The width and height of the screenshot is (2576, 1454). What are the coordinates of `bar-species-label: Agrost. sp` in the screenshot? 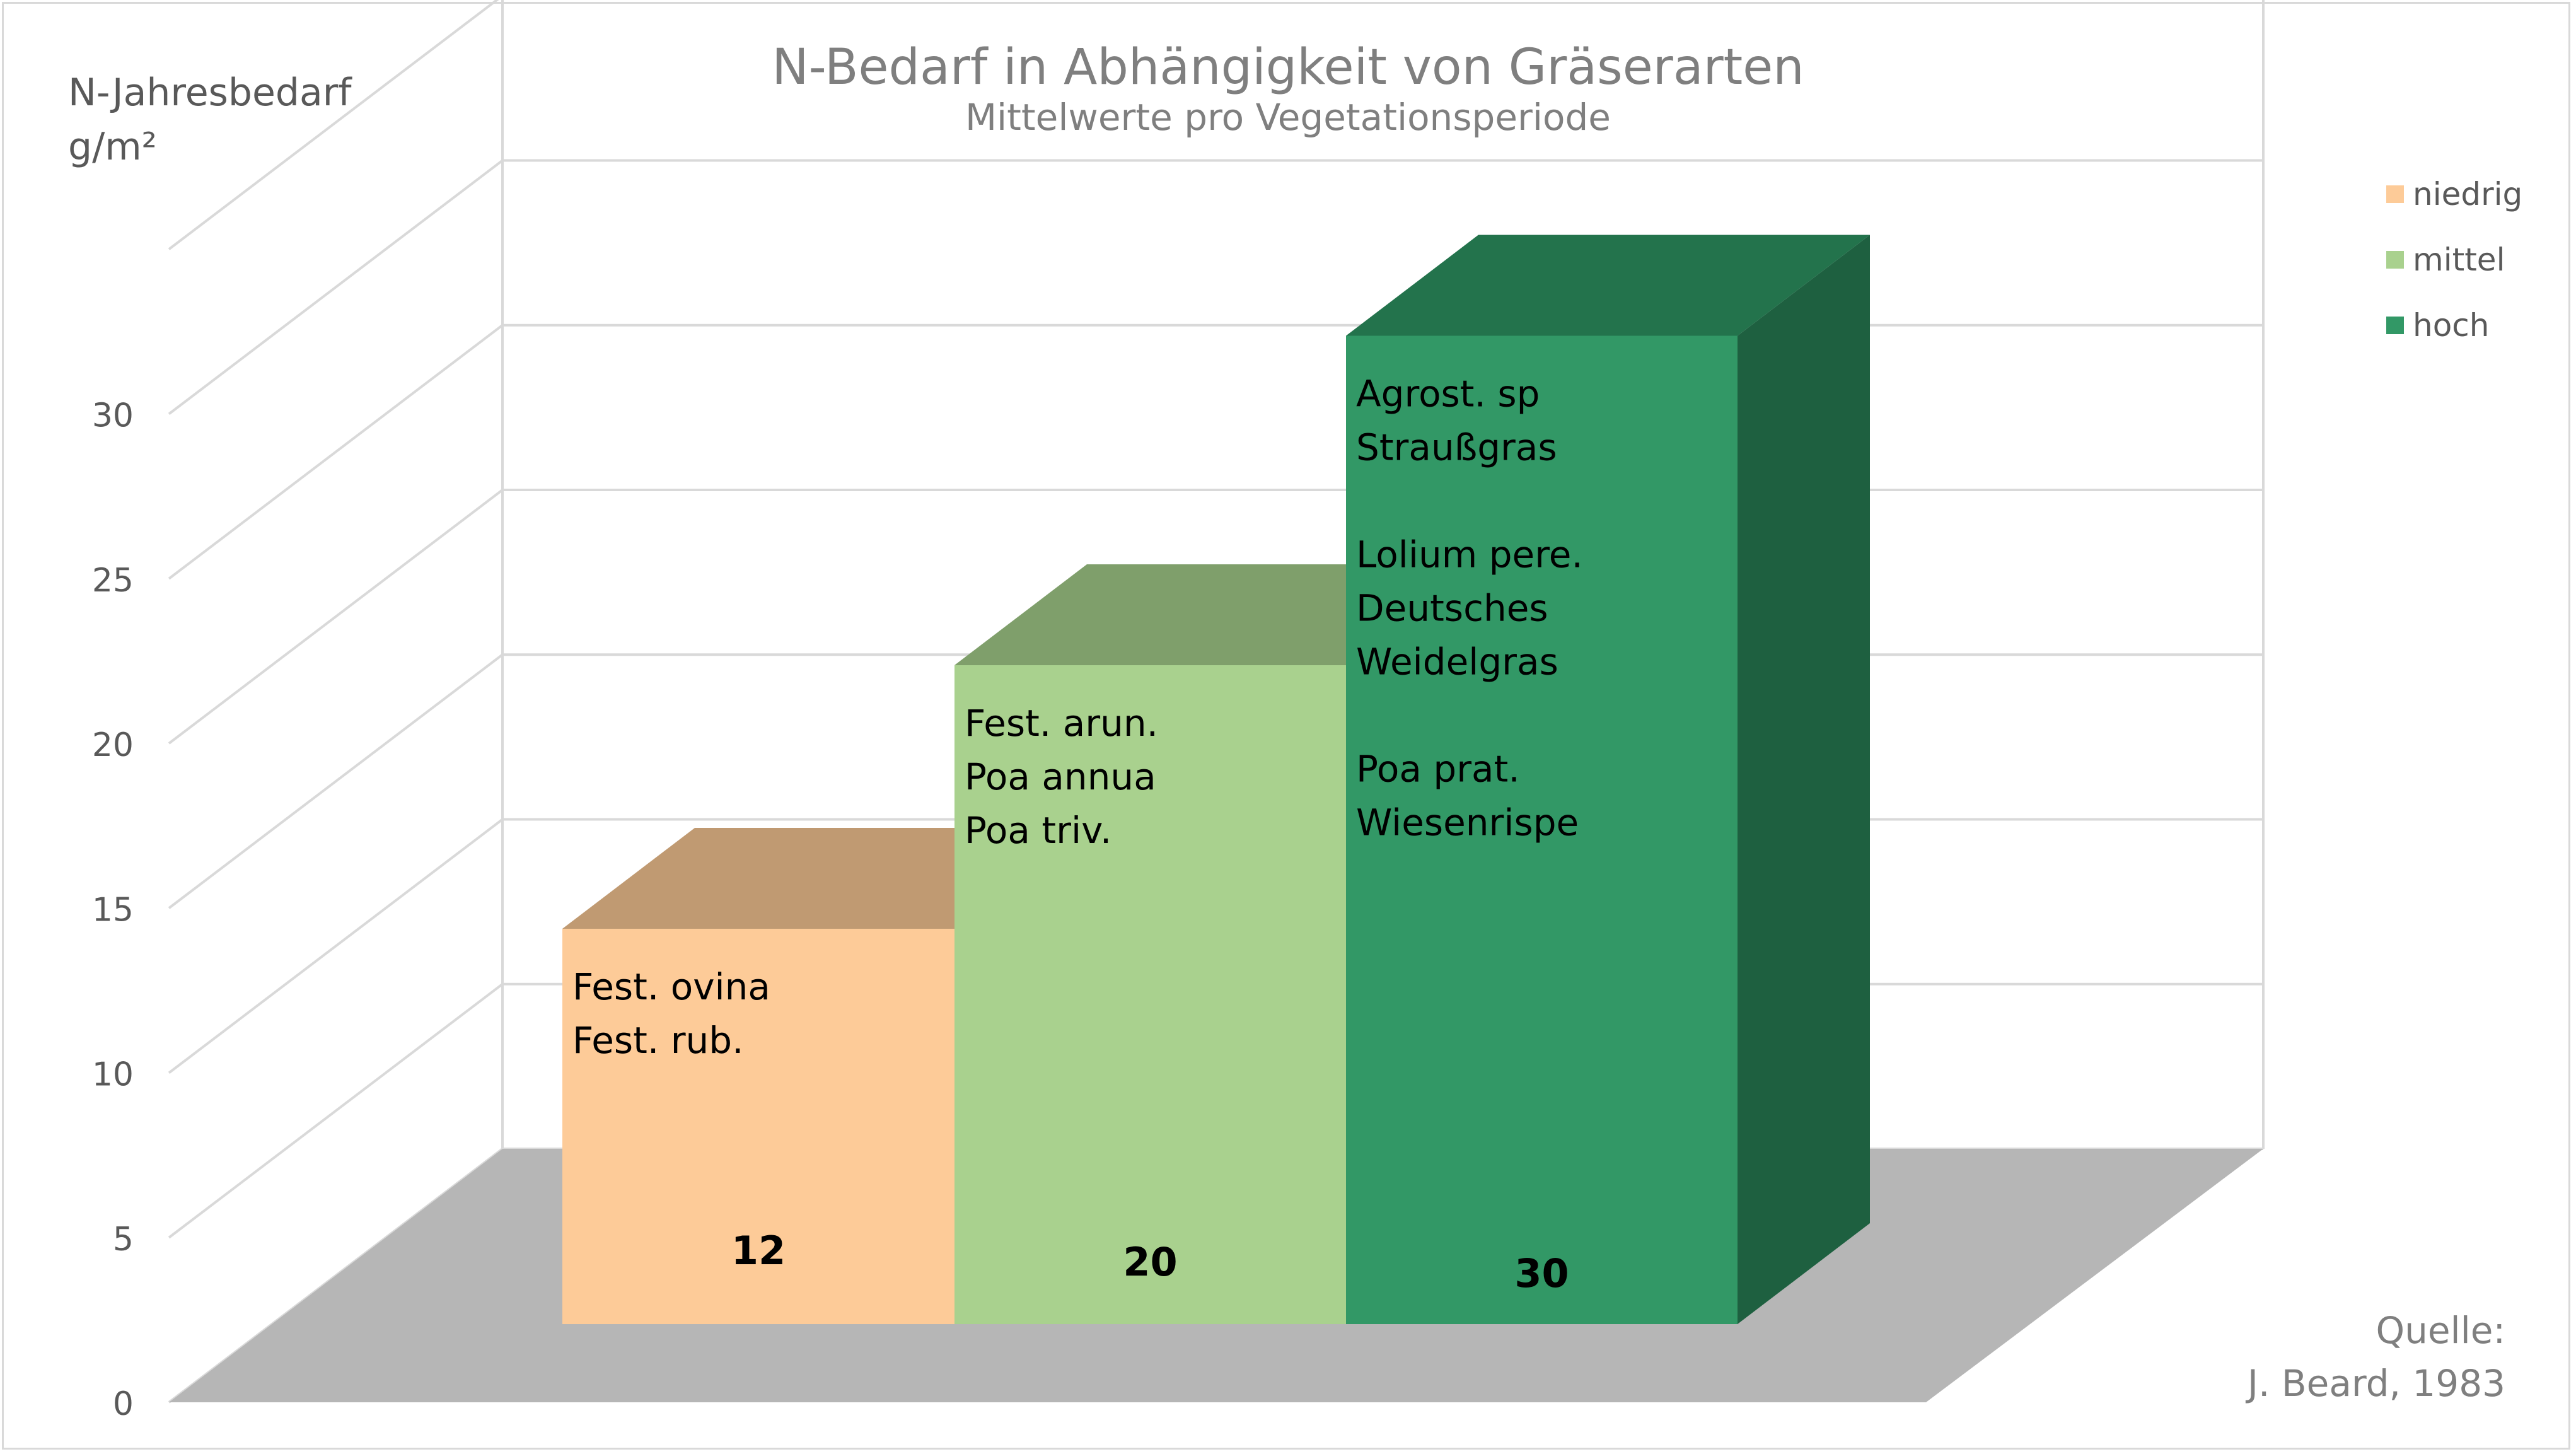 It's located at (1448, 394).